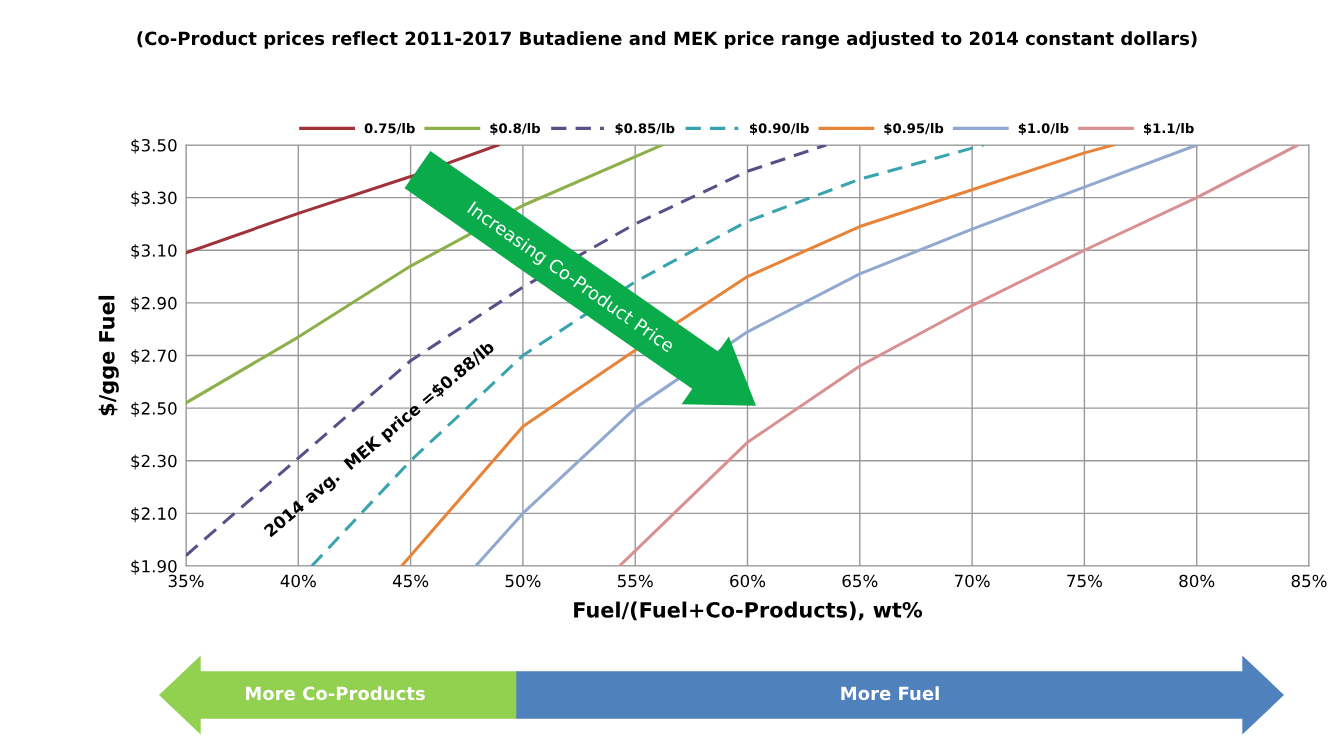 The width and height of the screenshot is (1334, 744). Describe the element at coordinates (667, 40) in the screenshot. I see `chart-title: (Co-Product prices reflect 2011-2017 Butadiene and MEK price range adjusted to 2014 constant dollars)` at that location.